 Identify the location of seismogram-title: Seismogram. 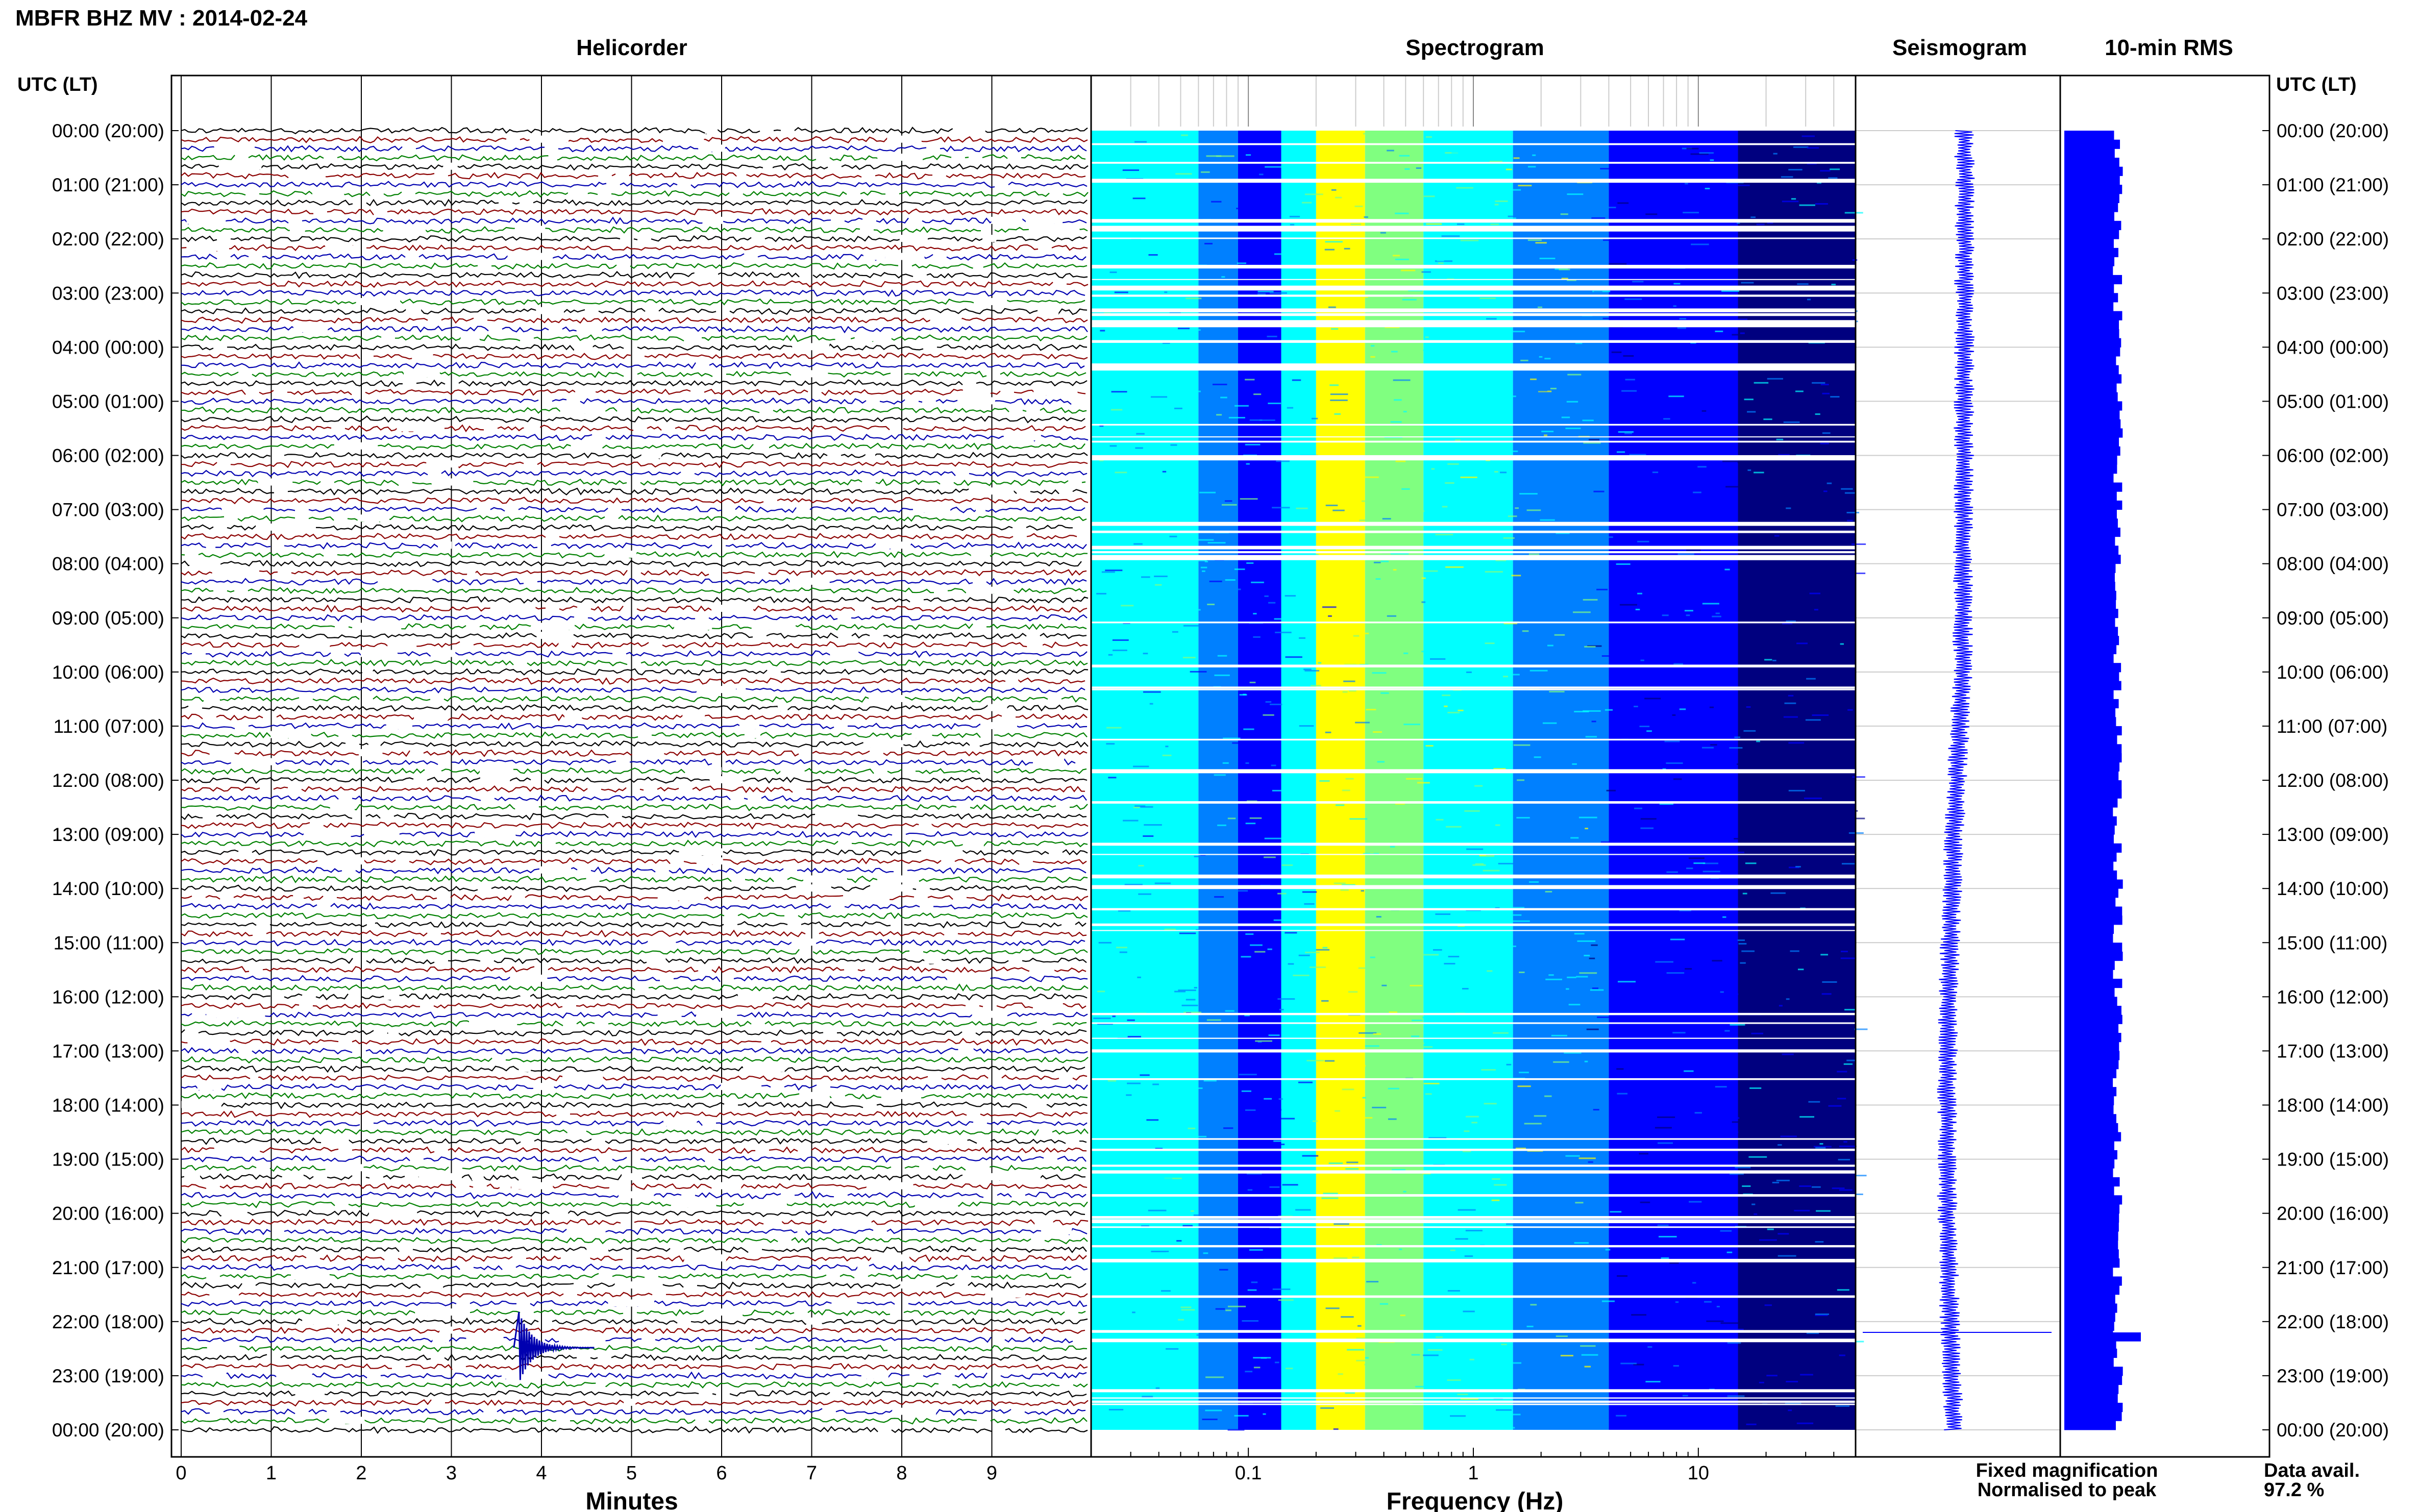
(1959, 47).